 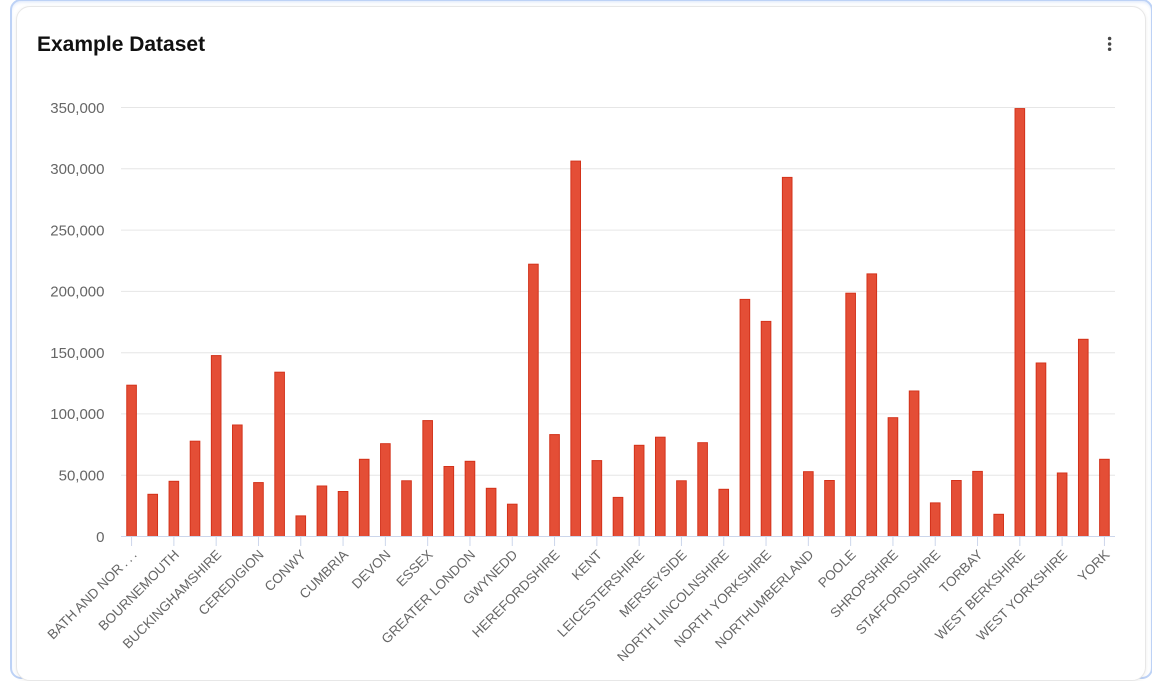 What do you see at coordinates (77, 292) in the screenshot?
I see `svg-text: 200,000` at bounding box center [77, 292].